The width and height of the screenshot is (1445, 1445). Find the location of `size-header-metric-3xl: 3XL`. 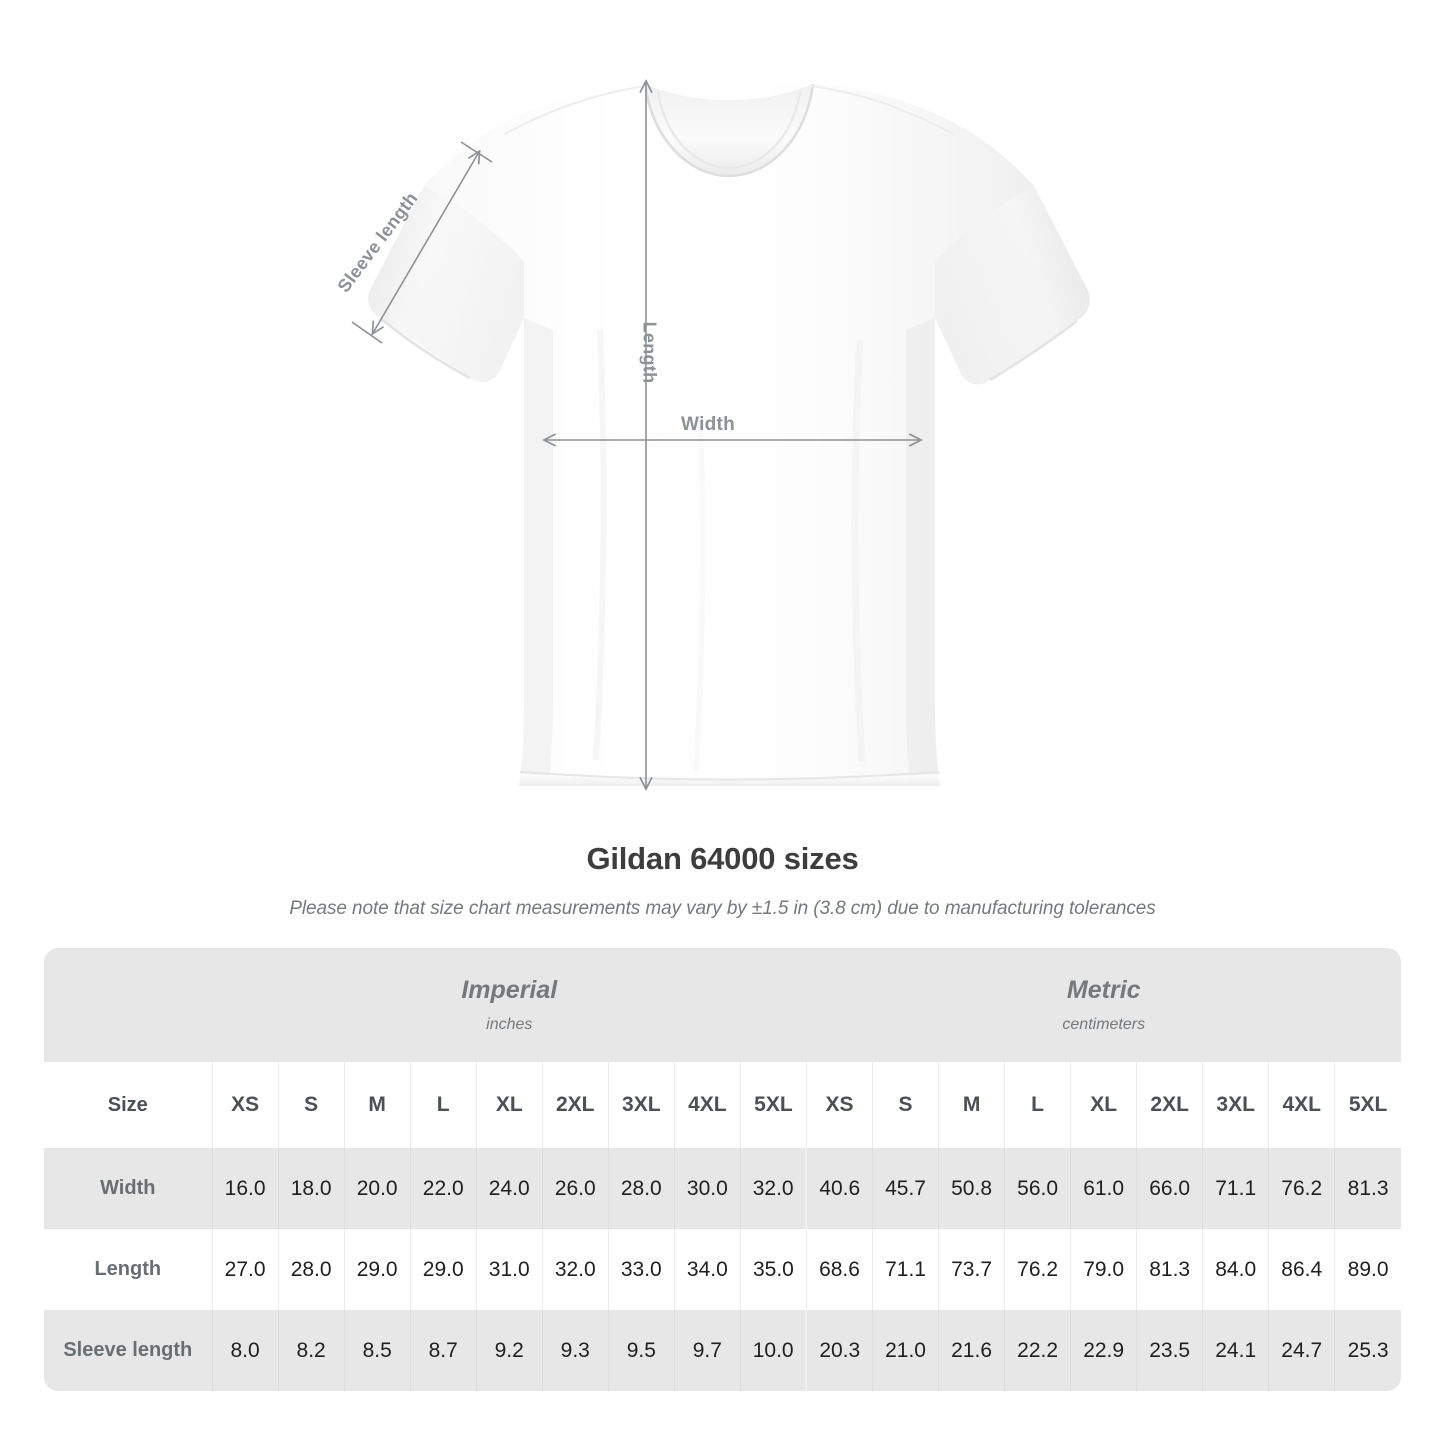

size-header-metric-3xl: 3XL is located at coordinates (1235, 1105).